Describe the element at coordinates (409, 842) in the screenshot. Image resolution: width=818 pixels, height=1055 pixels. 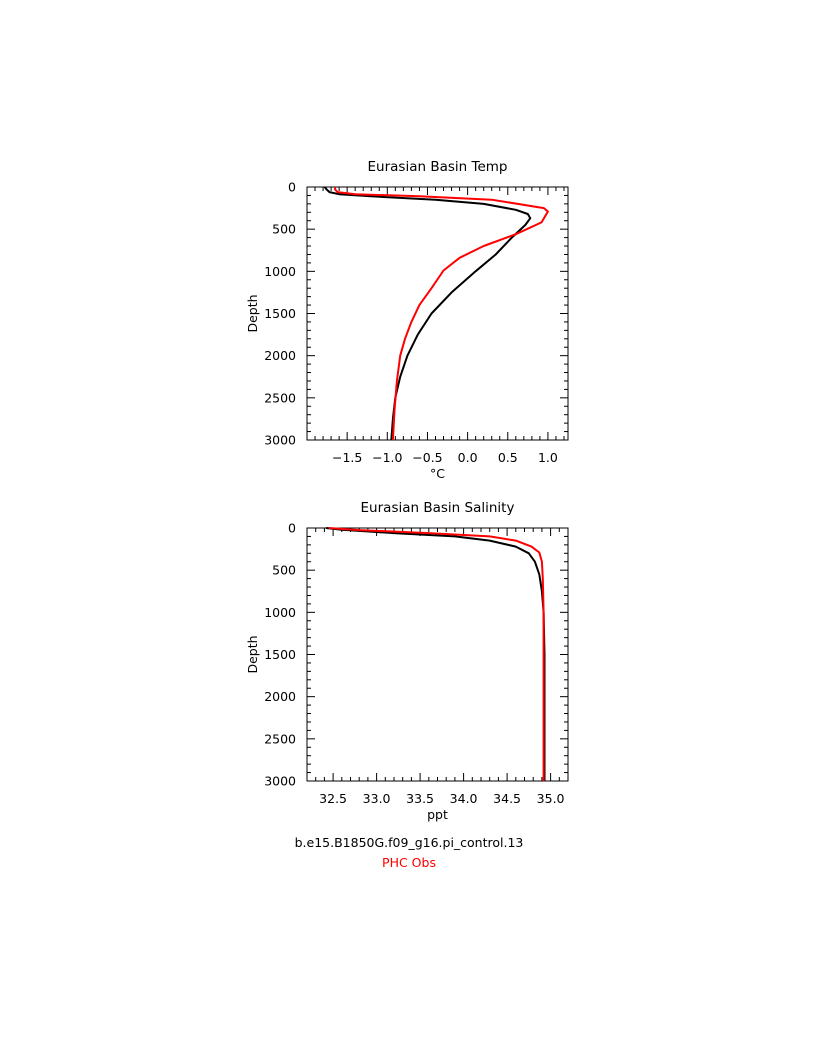
I see `legend-model-label: b.e15.B1850G.f09_g16.pi_control.13` at that location.